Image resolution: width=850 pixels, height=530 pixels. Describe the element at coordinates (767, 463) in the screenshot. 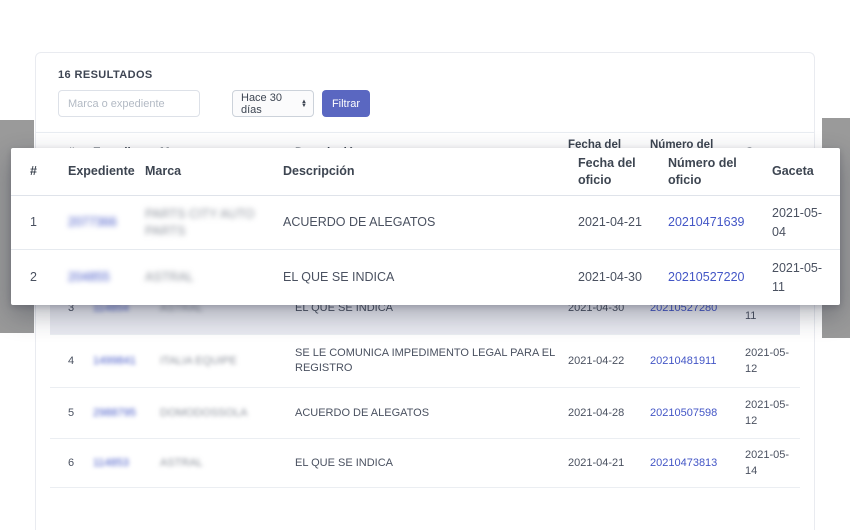

I see `gaceta-value: 2021-05-14` at that location.